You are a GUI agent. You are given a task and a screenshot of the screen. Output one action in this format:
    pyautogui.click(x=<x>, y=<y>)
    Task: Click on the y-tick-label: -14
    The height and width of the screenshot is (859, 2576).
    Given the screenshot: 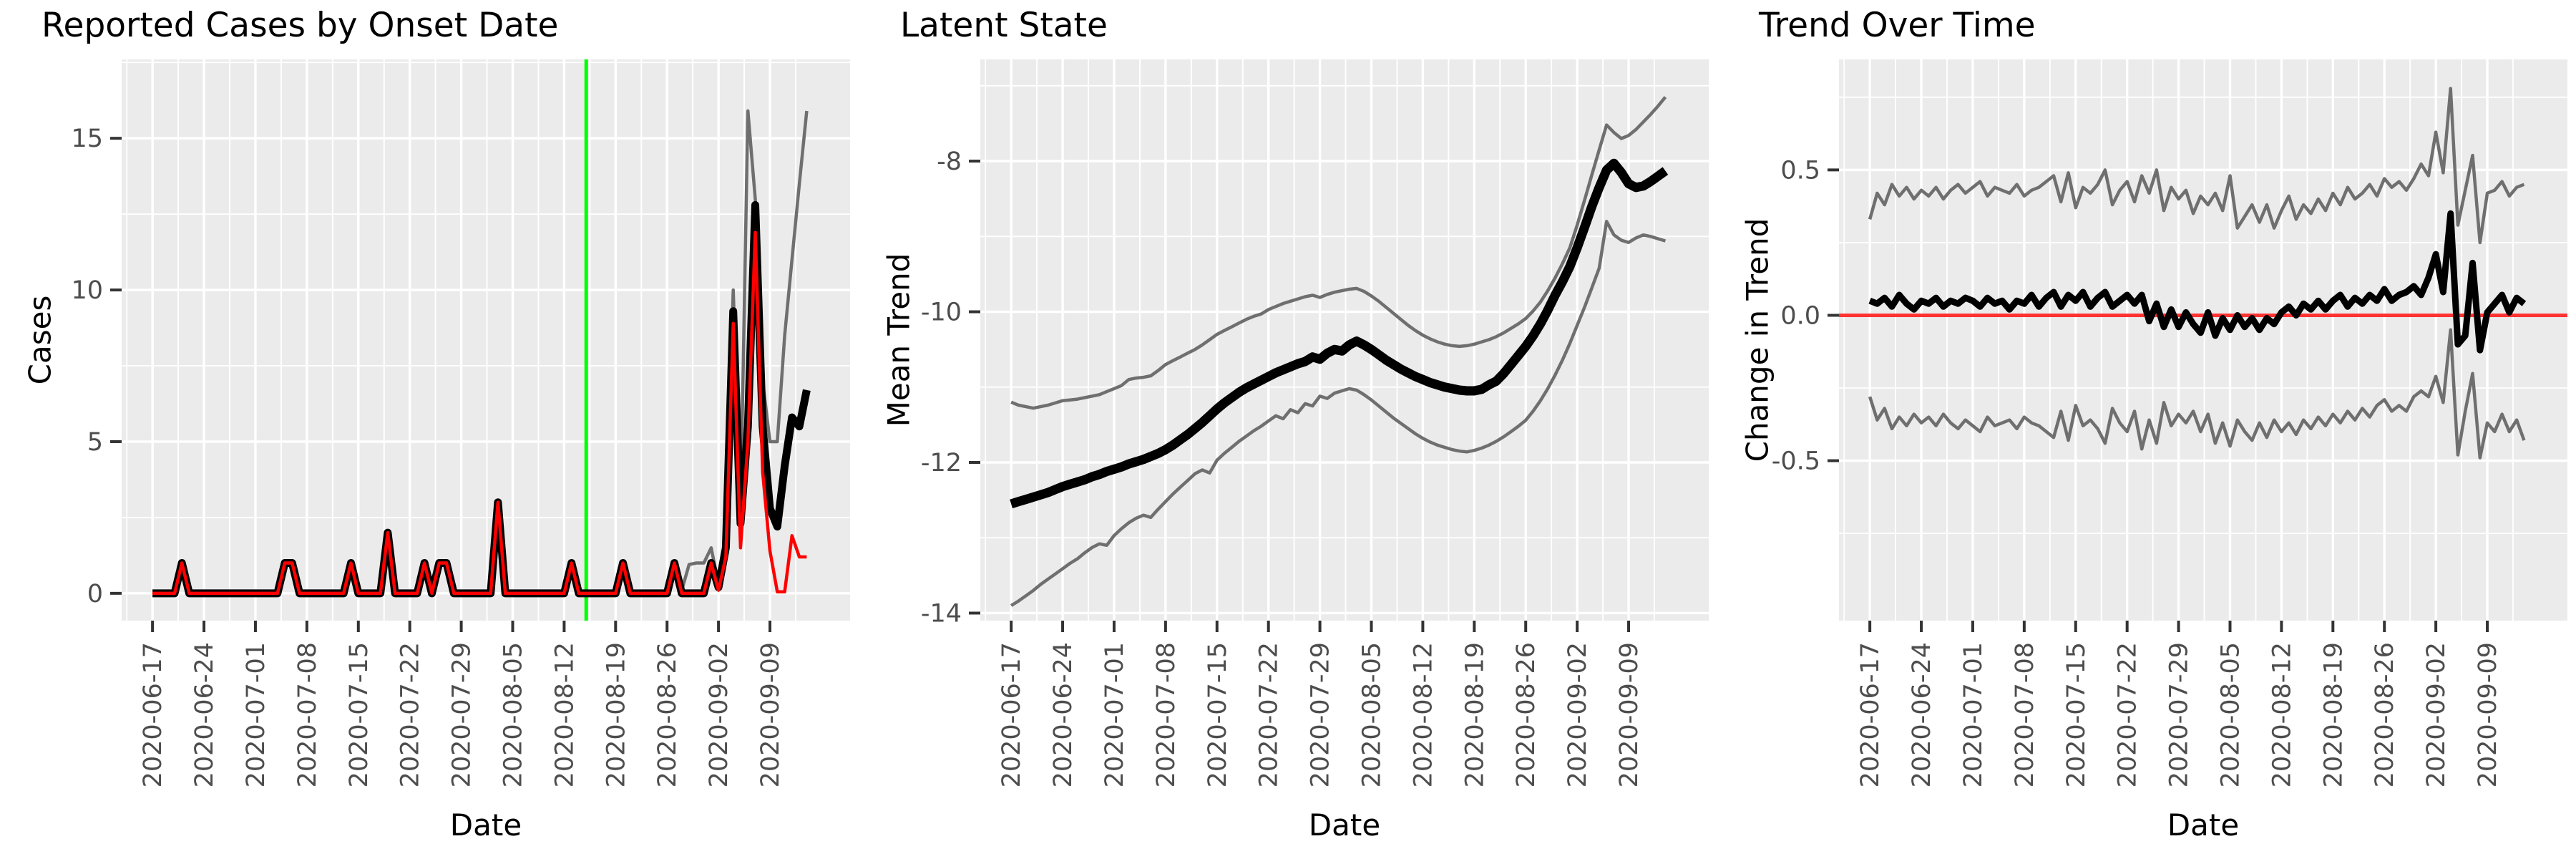 What is the action you would take?
    pyautogui.click(x=941, y=613)
    